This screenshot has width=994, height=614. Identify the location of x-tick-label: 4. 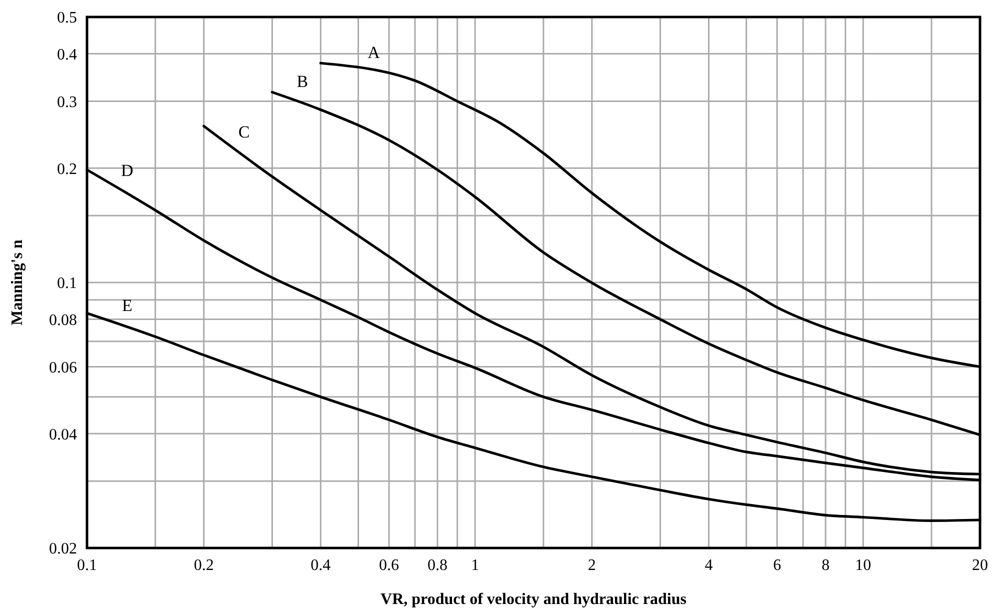
(708, 565).